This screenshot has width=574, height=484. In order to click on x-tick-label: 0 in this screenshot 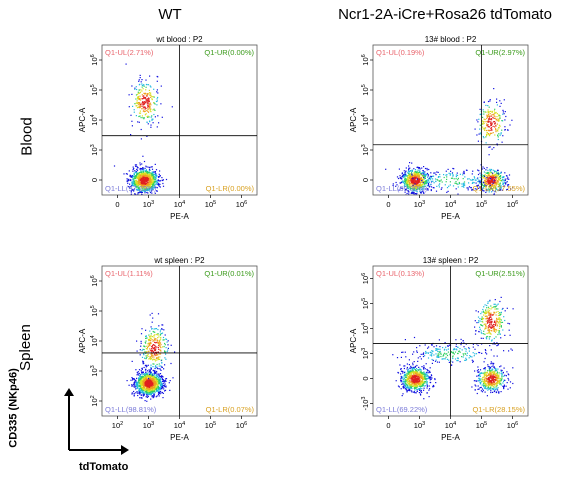, I will do `click(117, 204)`.